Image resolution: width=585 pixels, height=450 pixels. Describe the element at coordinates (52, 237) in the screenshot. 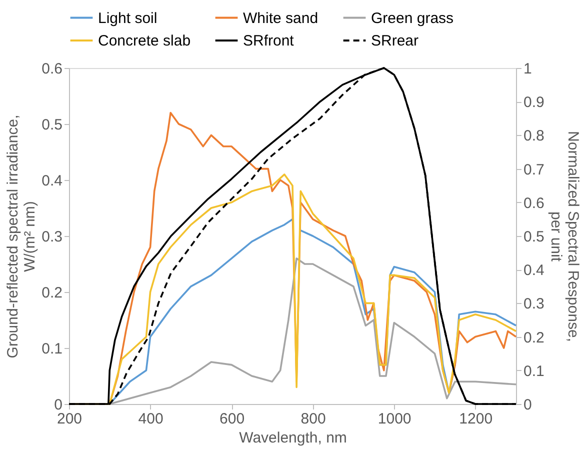

I see `y-tick-label: 0.3` at that location.